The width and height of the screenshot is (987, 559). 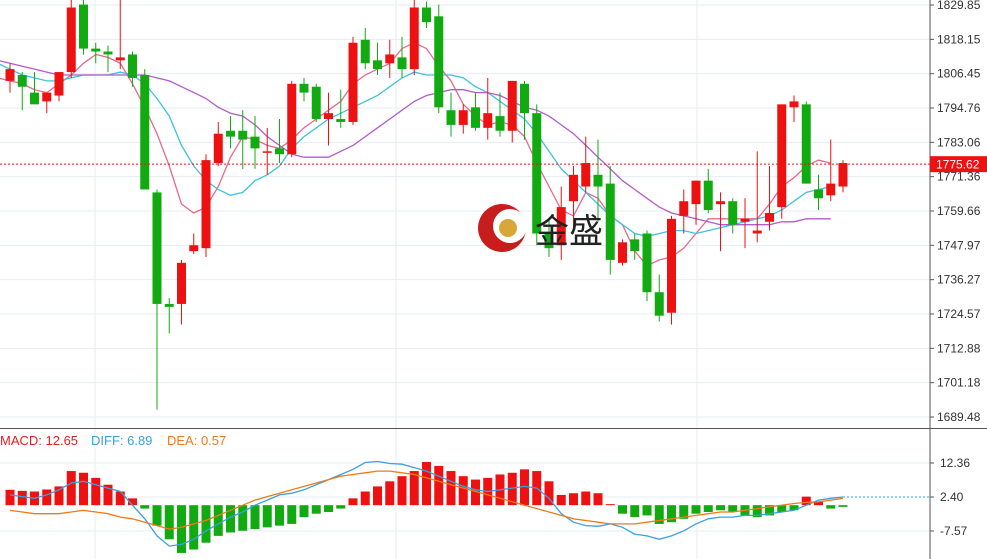 I want to click on diff-line, so click(x=426, y=503).